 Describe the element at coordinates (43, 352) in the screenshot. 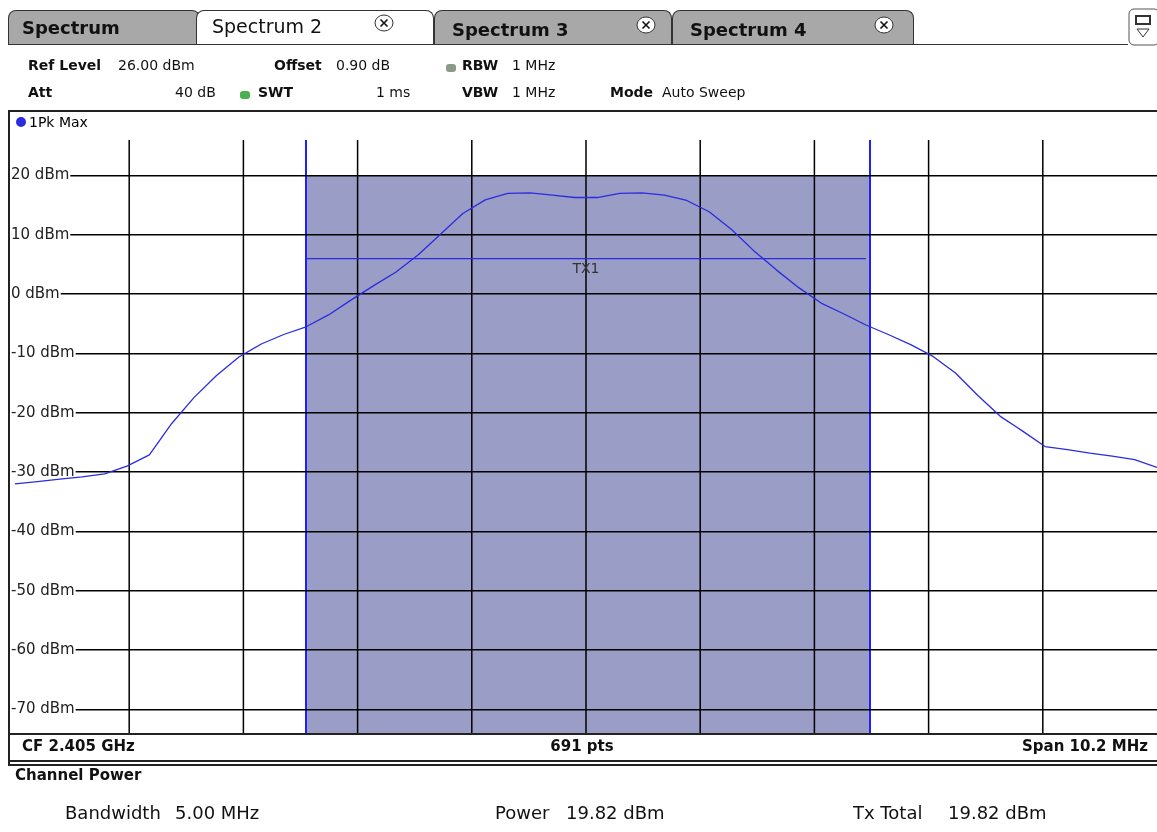

I see `y-tick-label: -10 dBm` at that location.